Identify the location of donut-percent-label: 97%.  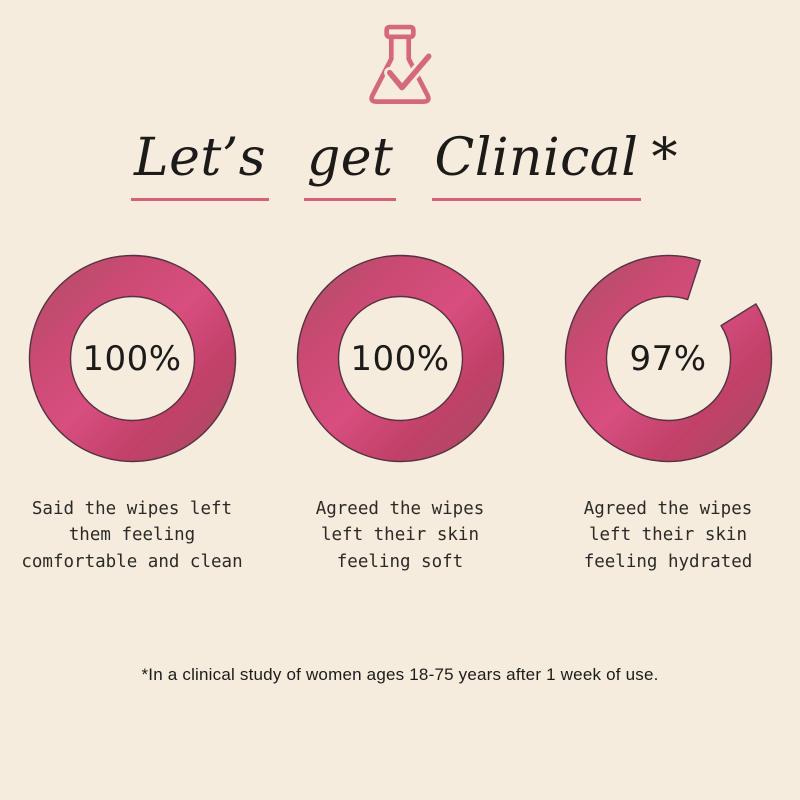
(668, 358).